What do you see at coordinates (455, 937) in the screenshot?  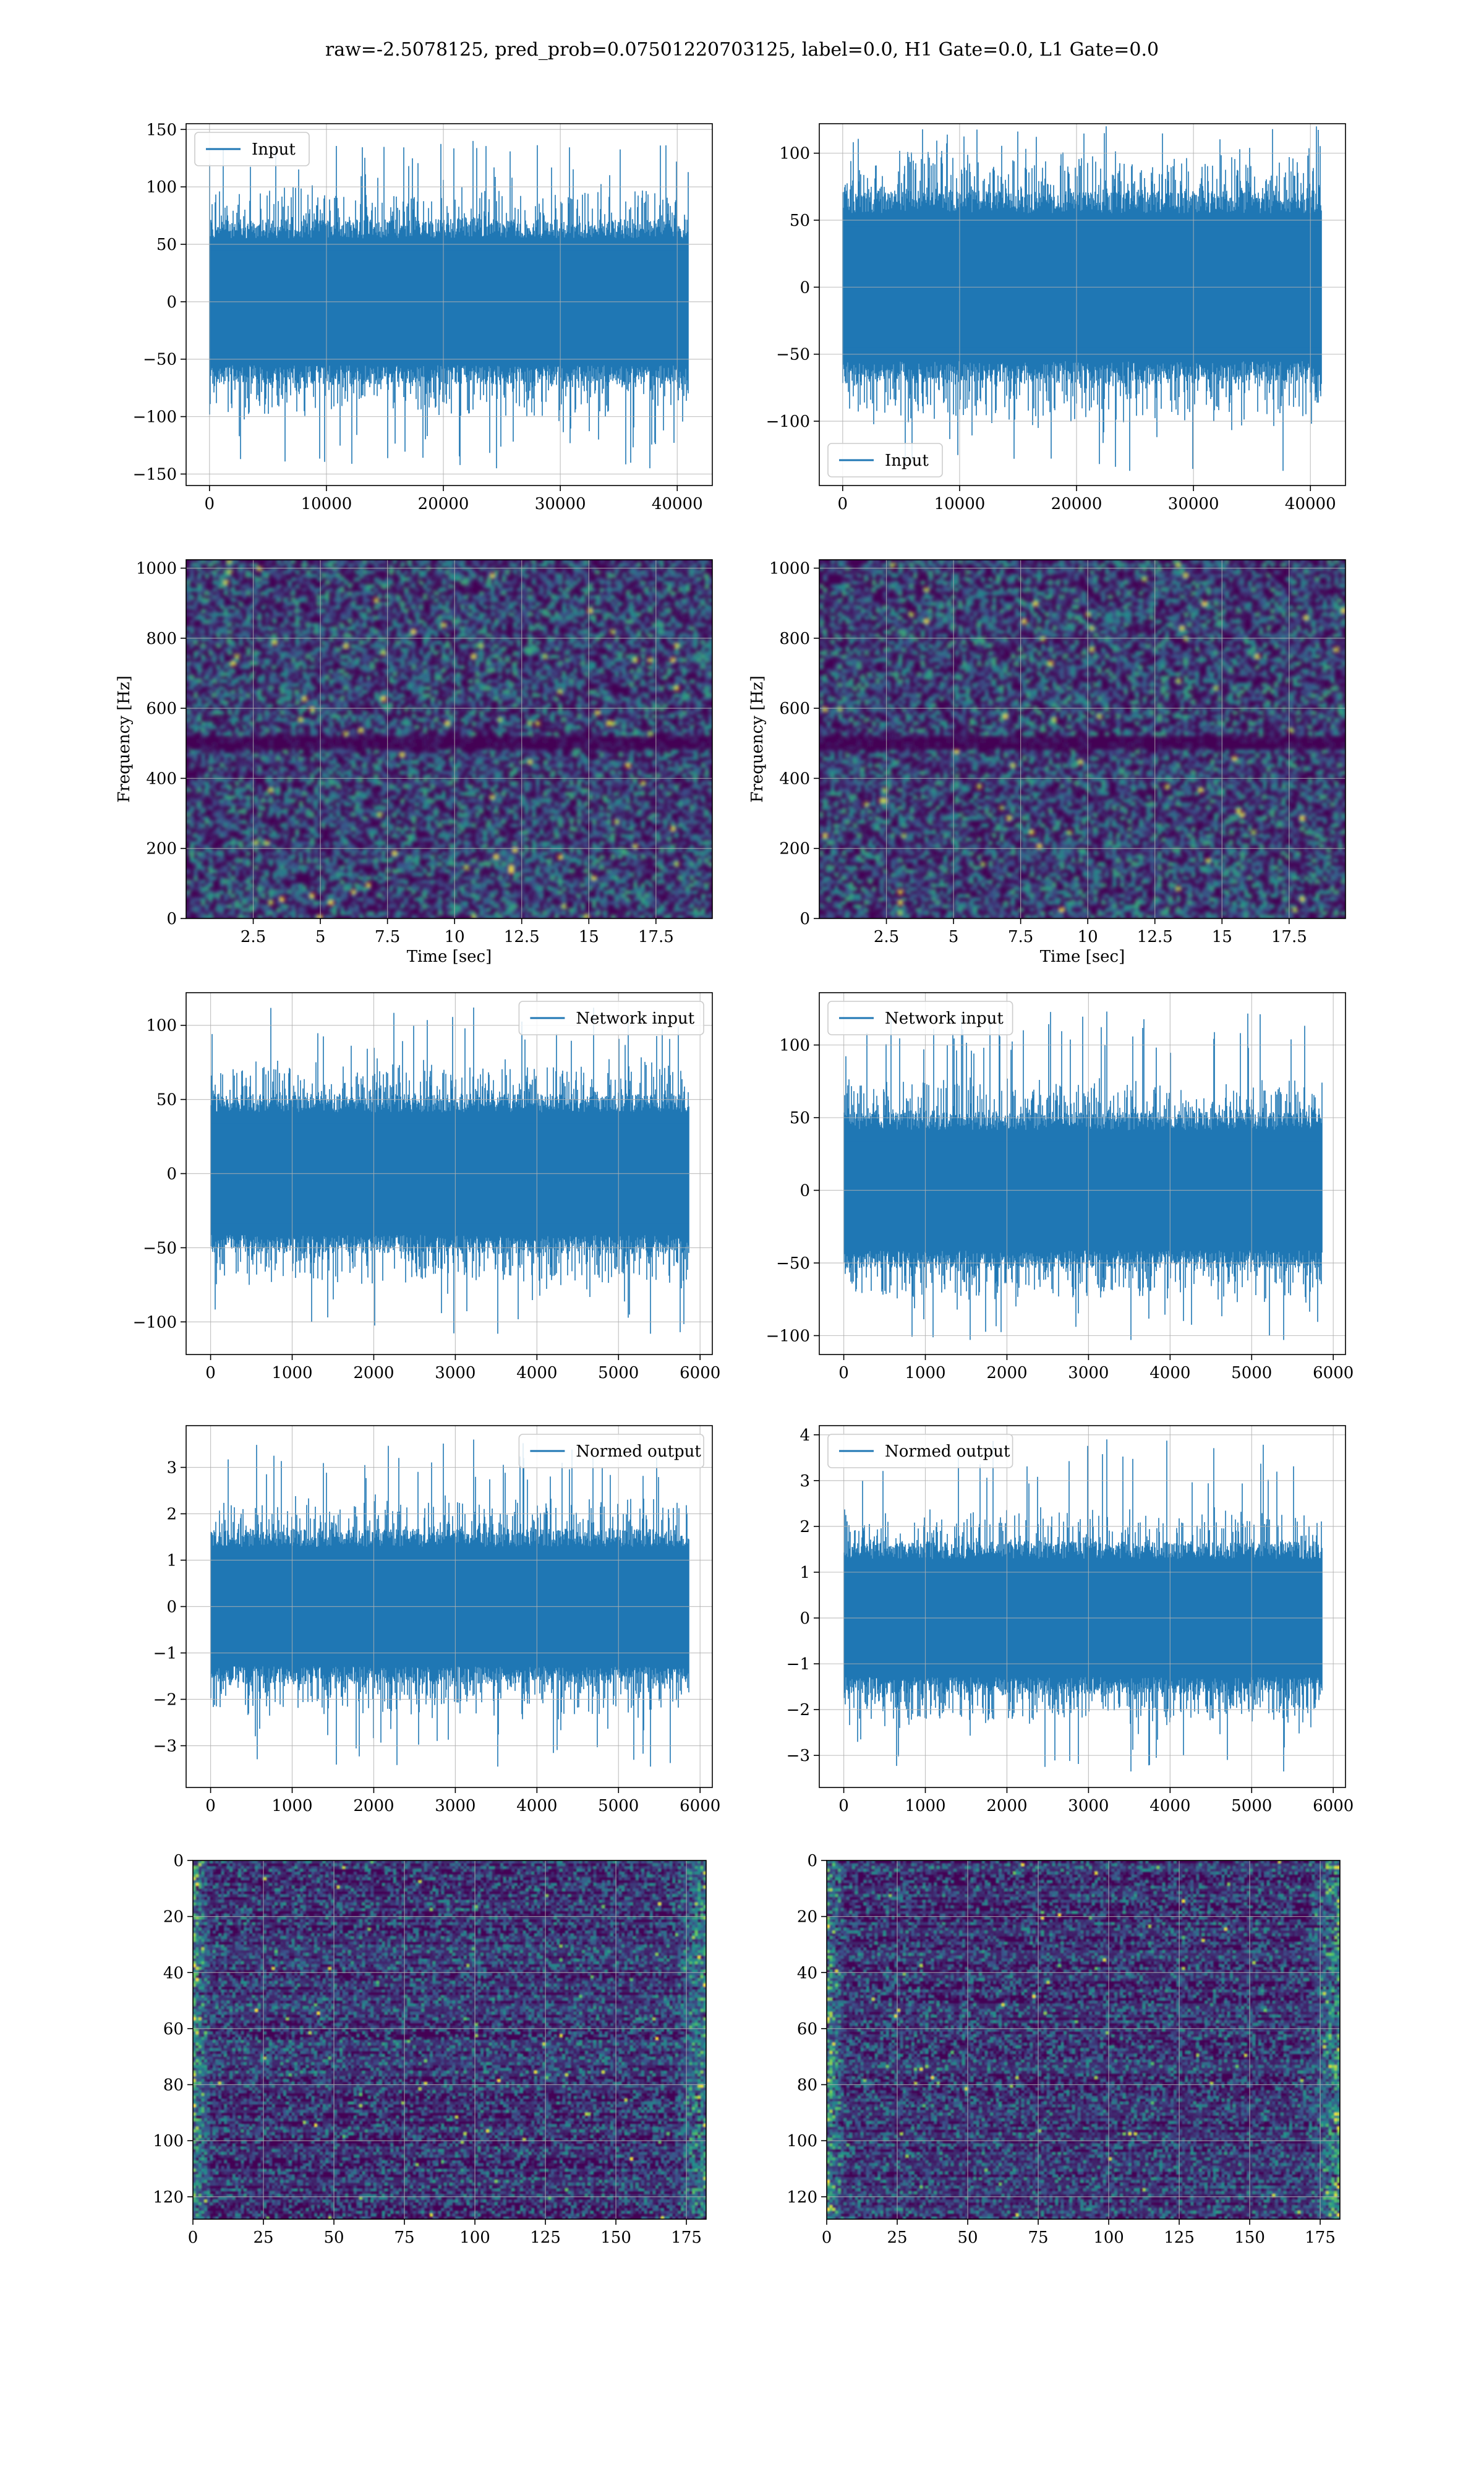 I see `x-tick-label: 10` at bounding box center [455, 937].